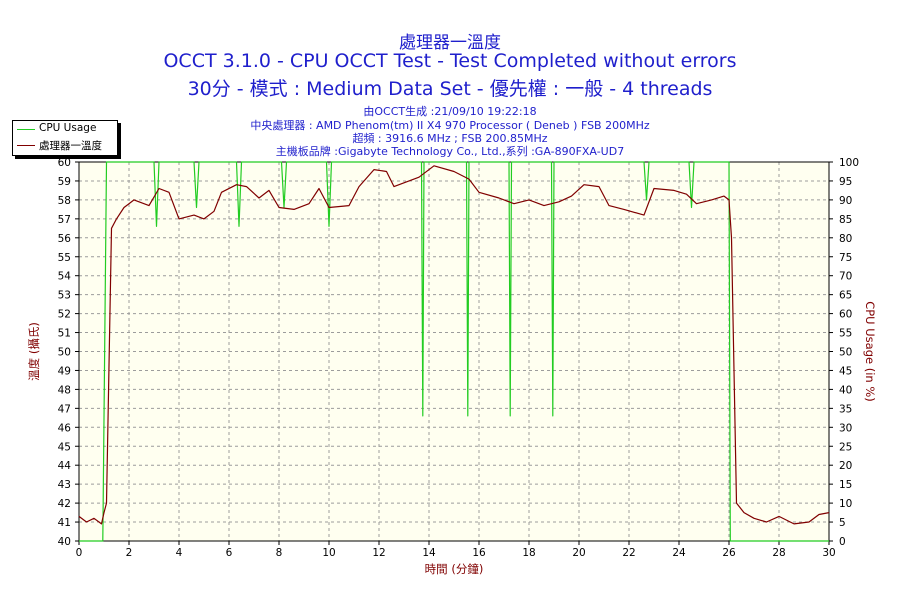 The height and width of the screenshot is (600, 900). Describe the element at coordinates (845, 201) in the screenshot. I see `y-right-tick-label: 90` at that location.